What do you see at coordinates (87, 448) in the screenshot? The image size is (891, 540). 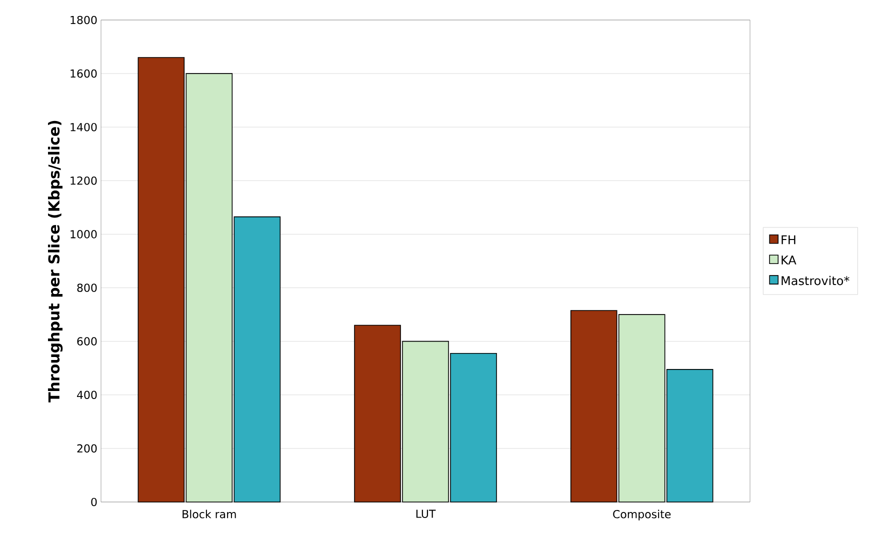 I see `y-tick-label: 200` at bounding box center [87, 448].